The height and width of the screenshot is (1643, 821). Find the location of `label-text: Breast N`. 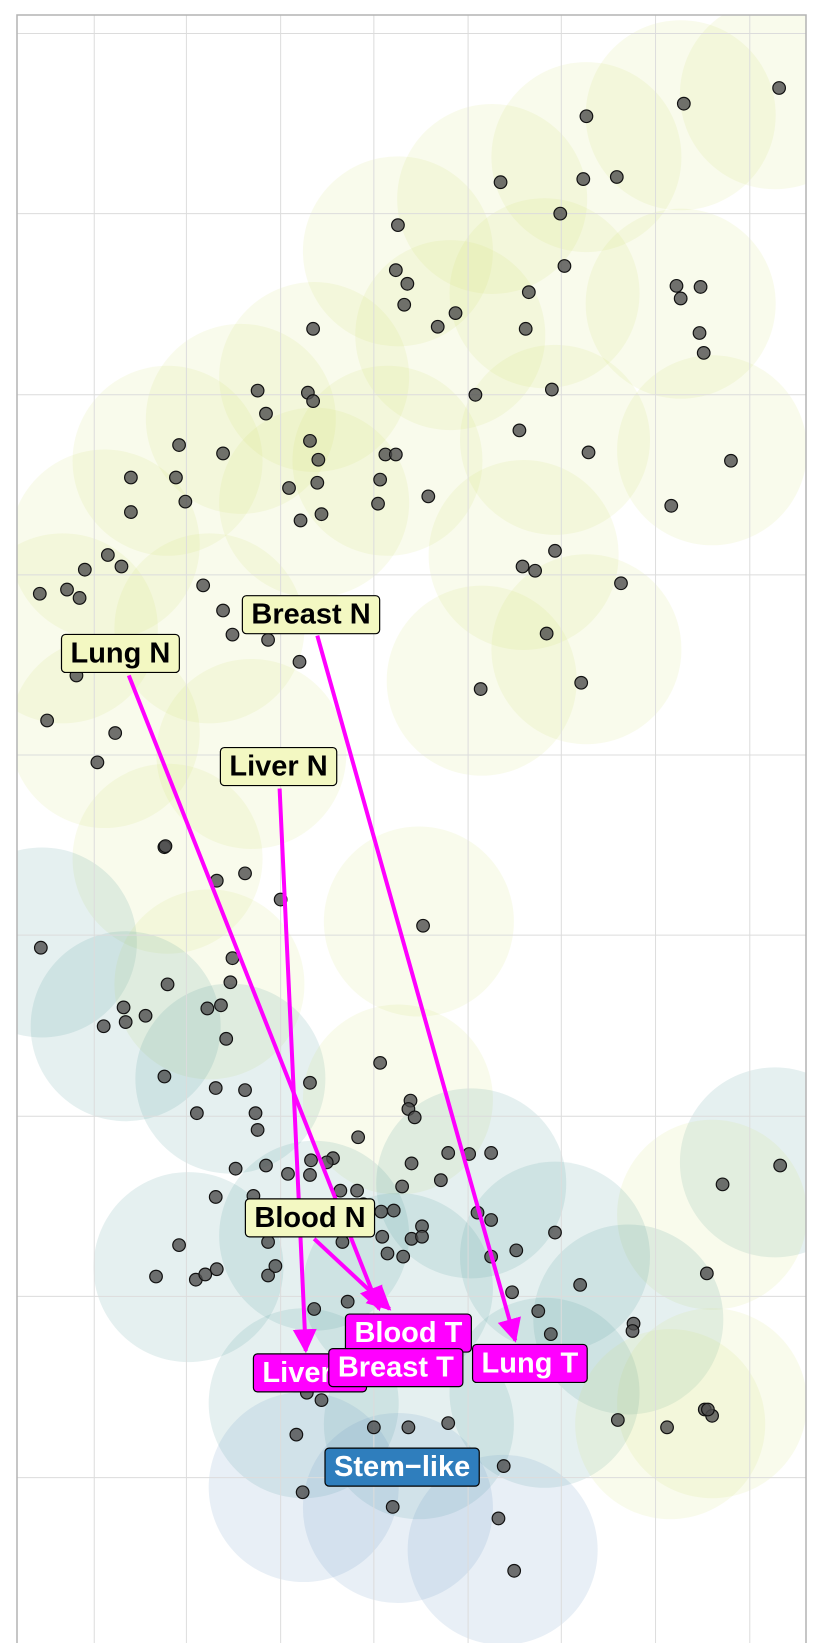

label-text: Breast N is located at coordinates (310, 615).